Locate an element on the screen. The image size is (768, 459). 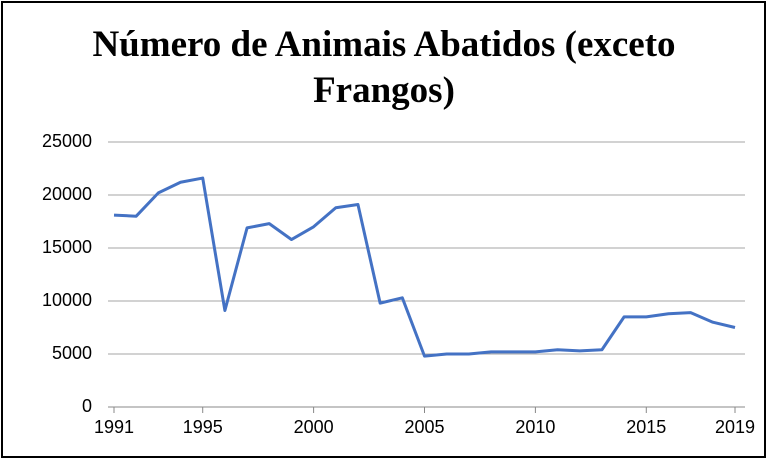
x-tick-label: 2010 is located at coordinates (535, 427).